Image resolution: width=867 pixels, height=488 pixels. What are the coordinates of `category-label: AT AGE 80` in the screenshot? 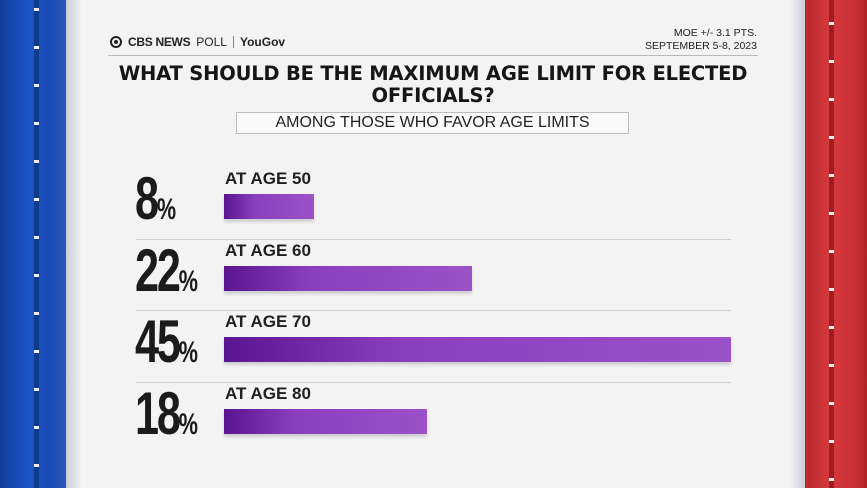 It's located at (268, 393).